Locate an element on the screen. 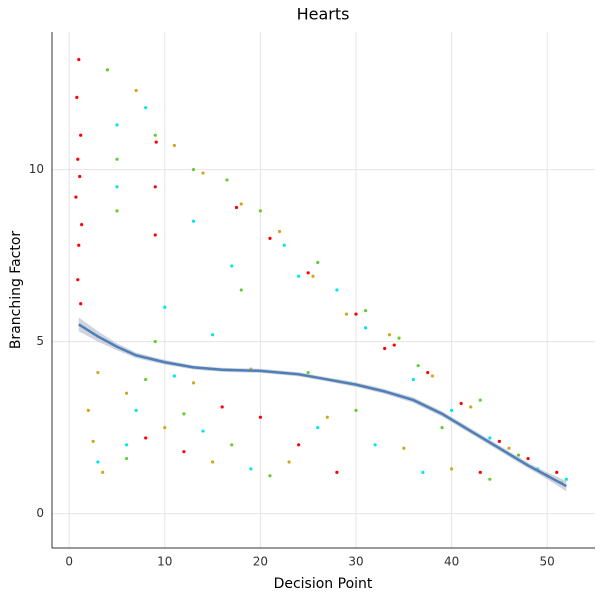 This screenshot has height=600, width=600. x-axis-title: Decision Point is located at coordinates (323, 584).